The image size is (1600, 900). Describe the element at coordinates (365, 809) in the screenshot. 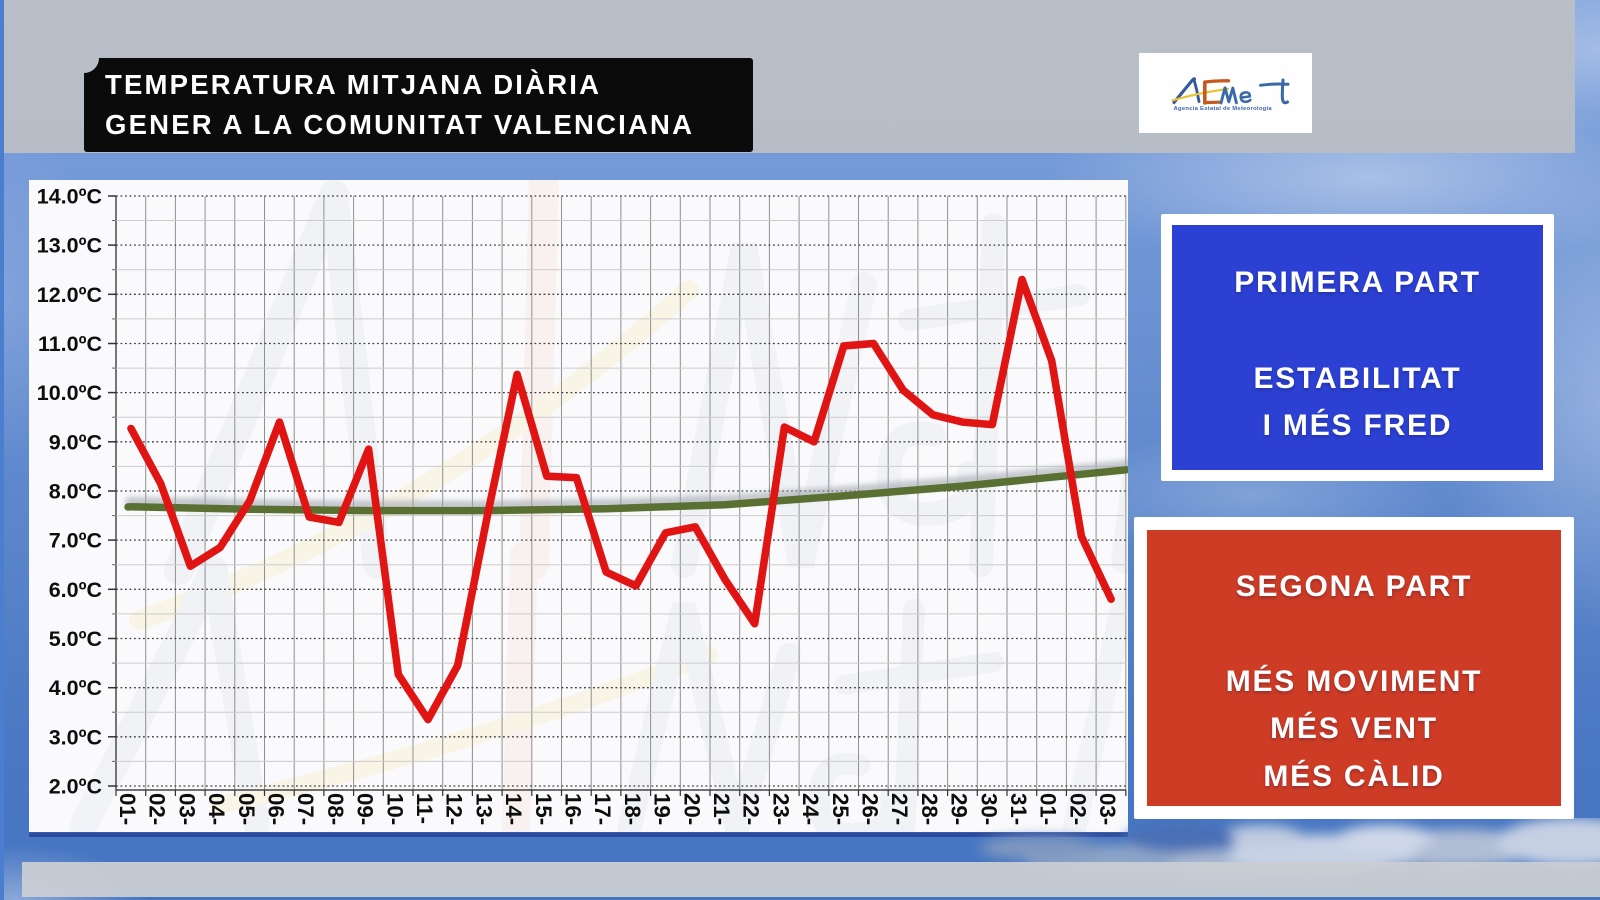

I see `svg-text: 09-` at that location.